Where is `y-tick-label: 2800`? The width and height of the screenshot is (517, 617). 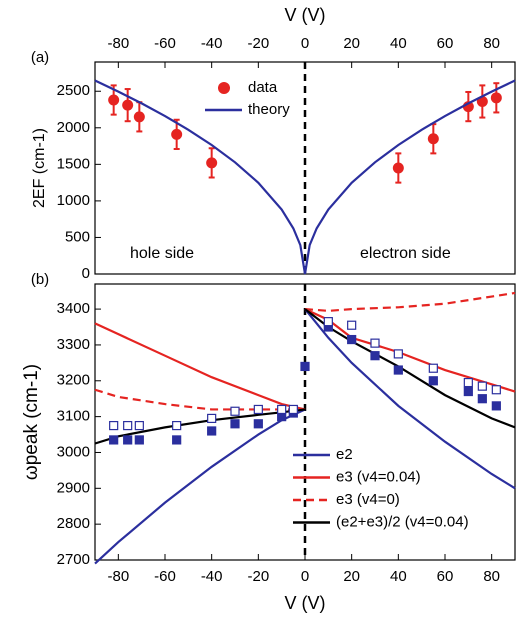 y-tick-label: 2800 is located at coordinates (73, 523).